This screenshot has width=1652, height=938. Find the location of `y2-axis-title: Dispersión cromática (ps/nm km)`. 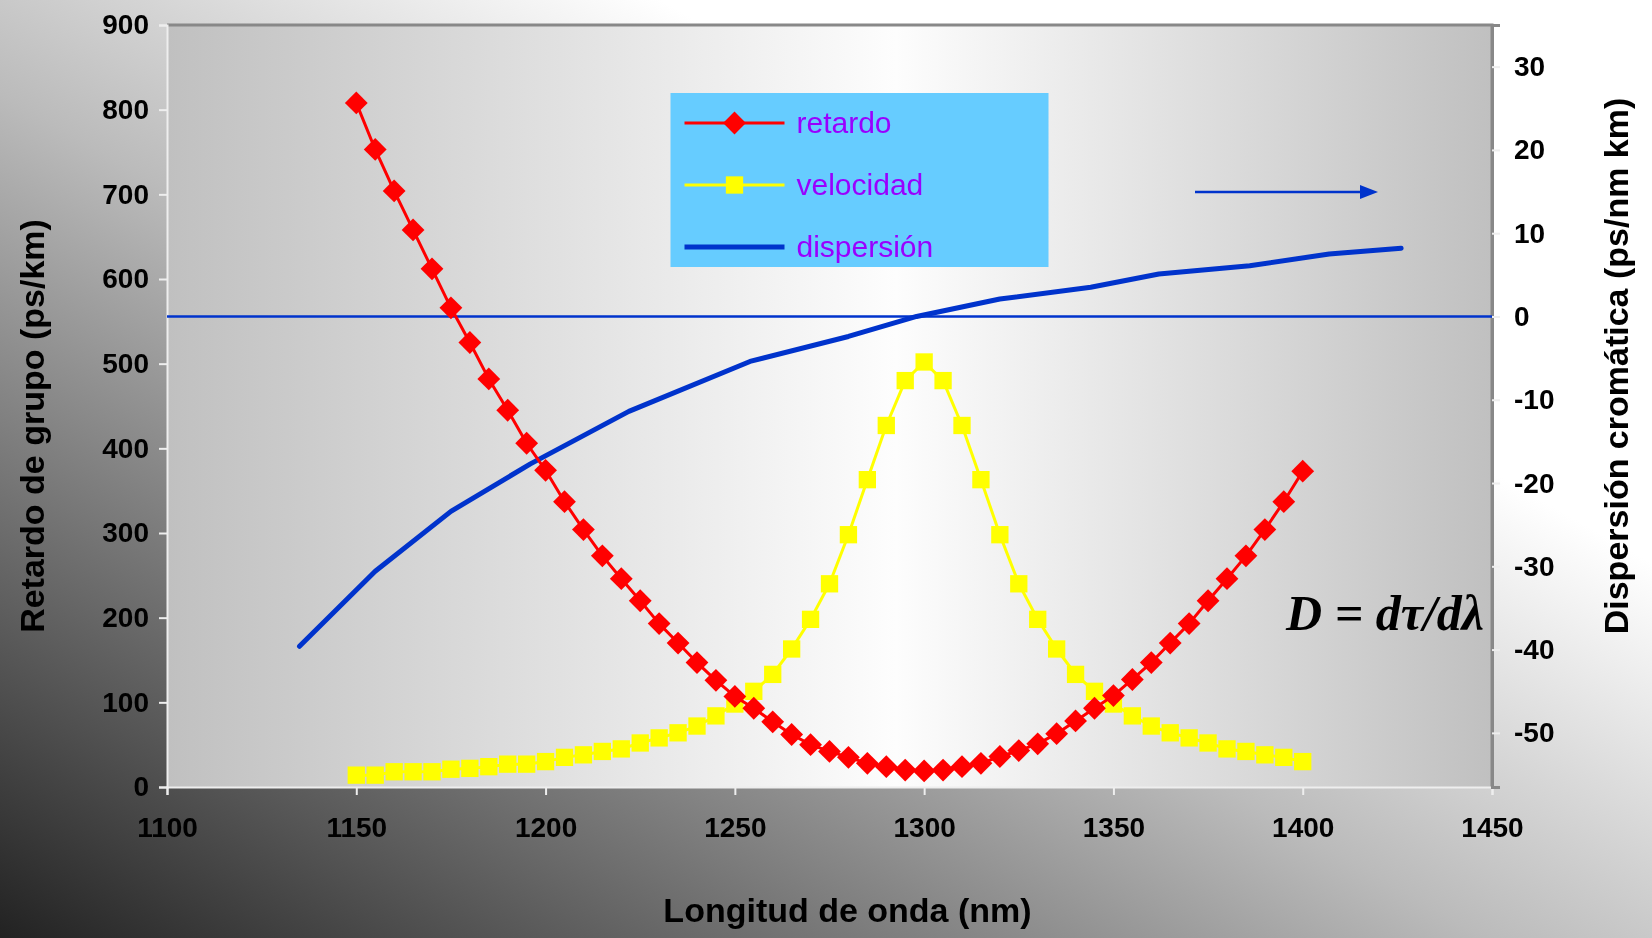

y2-axis-title: Dispersión cromática (ps/nm km) is located at coordinates (1616, 366).